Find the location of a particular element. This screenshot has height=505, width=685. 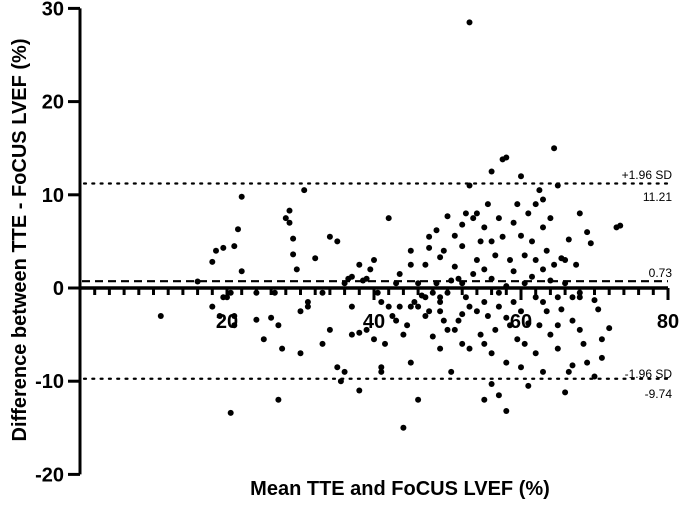

x-axis-label: Mean TTE and FoCUS LVEF (%) is located at coordinates (400, 489).